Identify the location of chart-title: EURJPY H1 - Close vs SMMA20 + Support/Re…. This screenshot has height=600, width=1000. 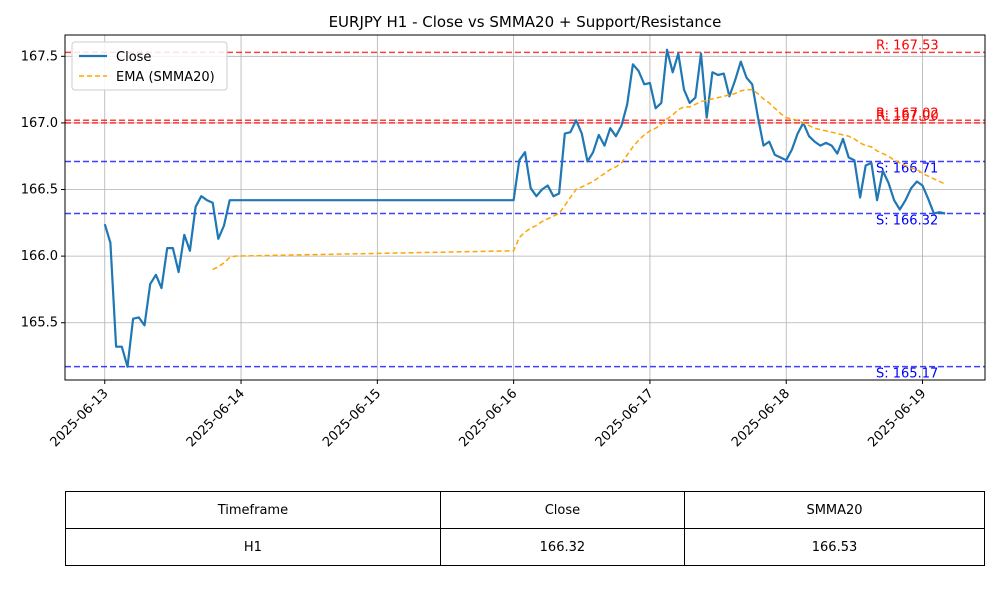
(525, 22).